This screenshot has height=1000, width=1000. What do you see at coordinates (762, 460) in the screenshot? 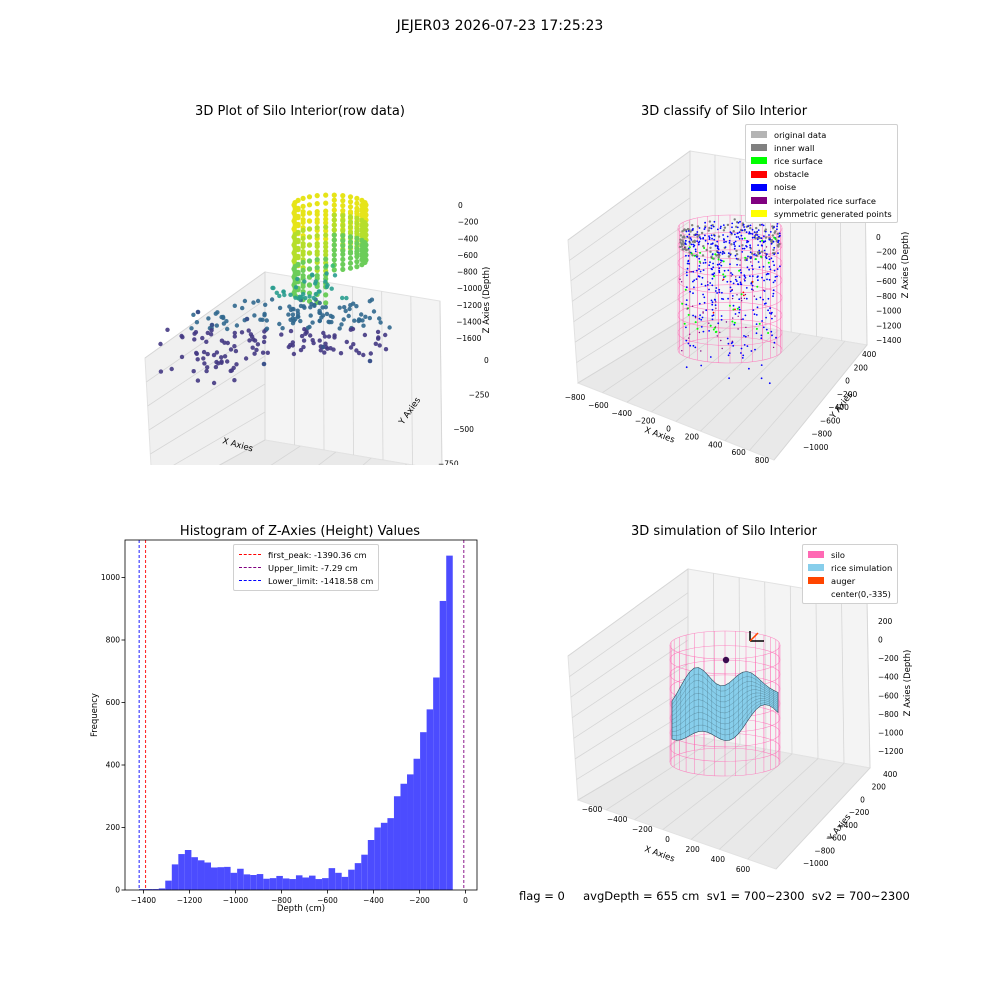
I see `classify-x-tick-8: 800` at bounding box center [762, 460].